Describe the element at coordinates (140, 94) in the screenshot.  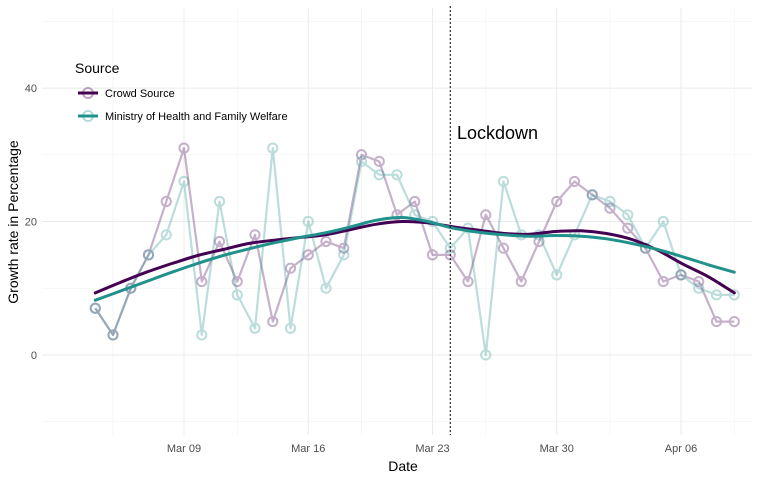
I see `legend-label: Crowd Source` at that location.